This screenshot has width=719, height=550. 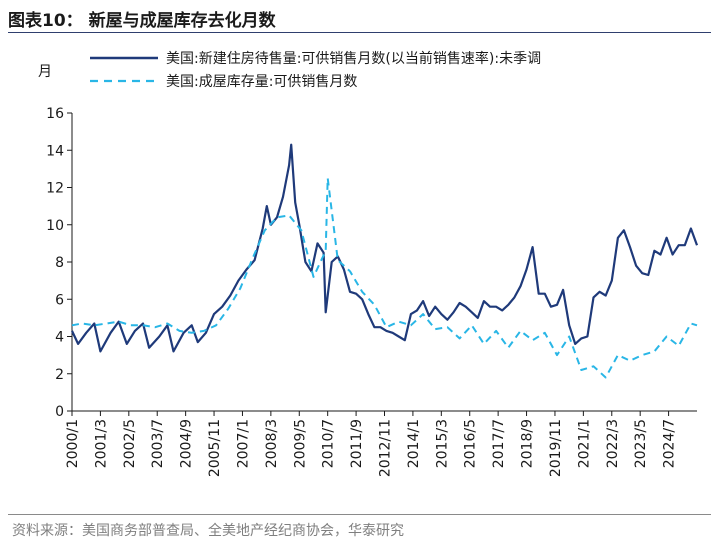 I want to click on y-tick-label: 14, so click(x=55, y=151).